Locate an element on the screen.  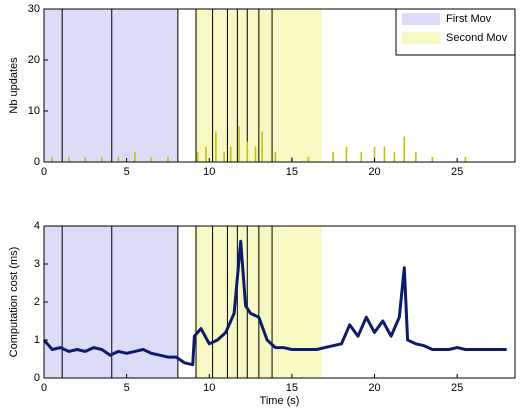
y-tick-label: 2 is located at coordinates (37, 302).